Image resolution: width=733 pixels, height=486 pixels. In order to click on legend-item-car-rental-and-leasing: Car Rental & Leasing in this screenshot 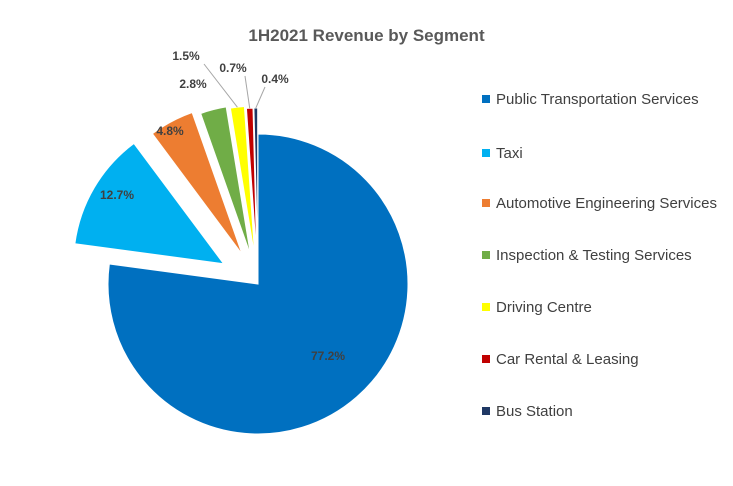, I will do `click(604, 360)`.